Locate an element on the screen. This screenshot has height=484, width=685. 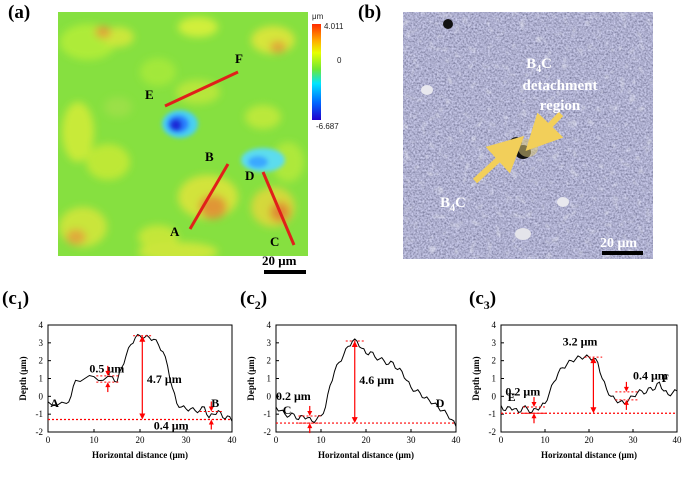
arrow-detachment is located at coordinates (544, 131).